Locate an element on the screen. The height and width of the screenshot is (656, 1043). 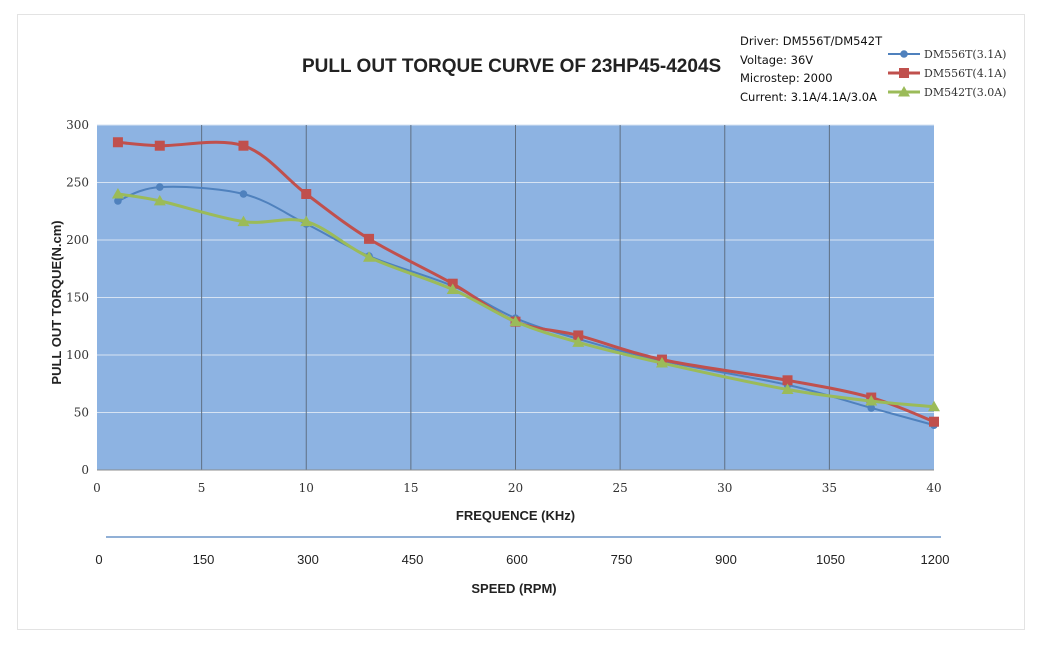
speed-tick-label: 450 is located at coordinates (413, 559).